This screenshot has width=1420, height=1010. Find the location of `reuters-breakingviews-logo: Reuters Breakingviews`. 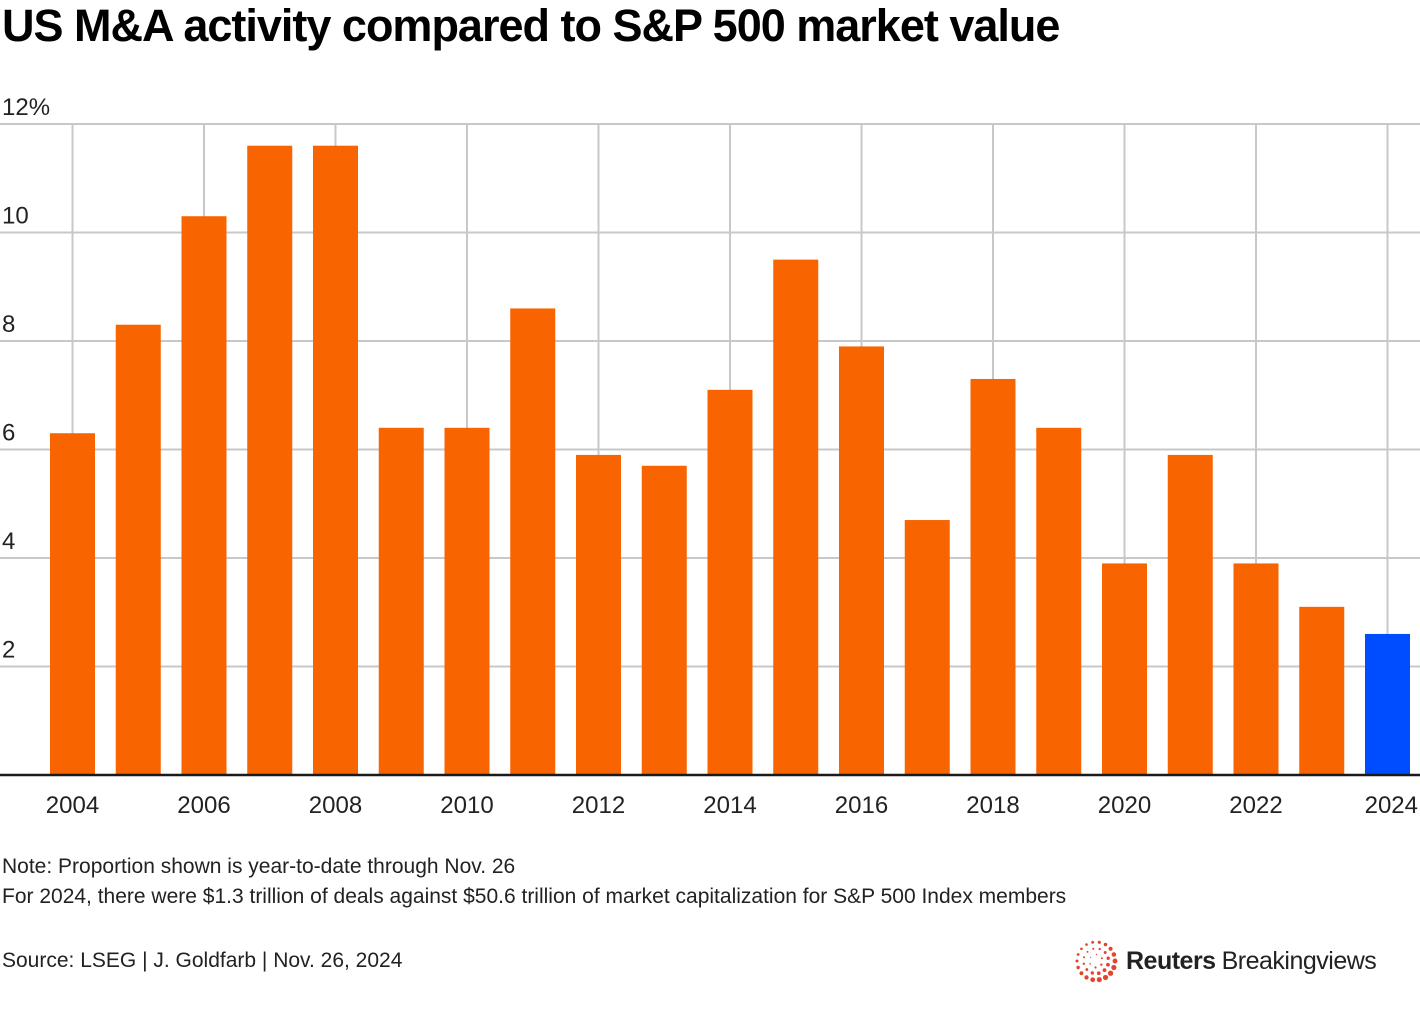

reuters-breakingviews-logo: Reuters Breakingviews is located at coordinates (1225, 961).